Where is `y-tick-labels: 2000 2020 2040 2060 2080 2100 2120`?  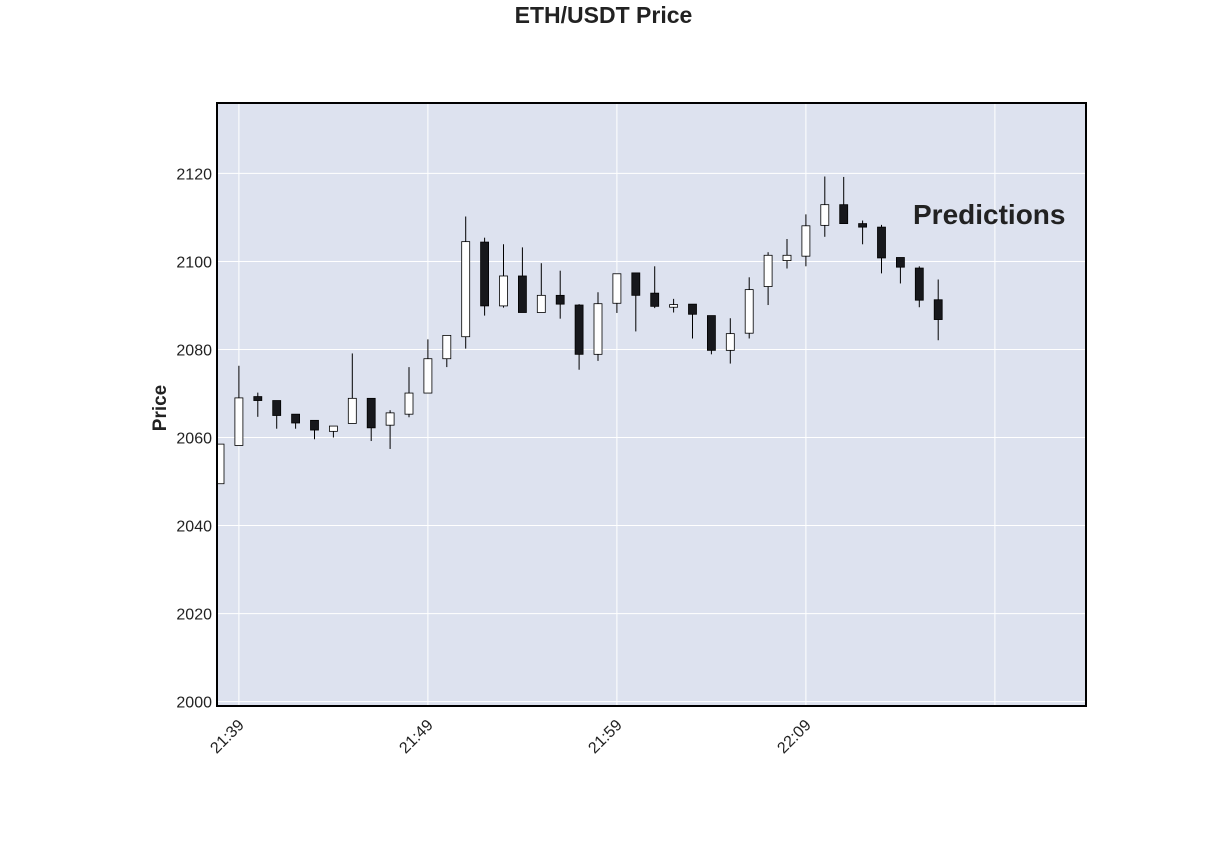 y-tick-labels: 2000 2020 2040 2060 2080 2100 2120 is located at coordinates (194, 438).